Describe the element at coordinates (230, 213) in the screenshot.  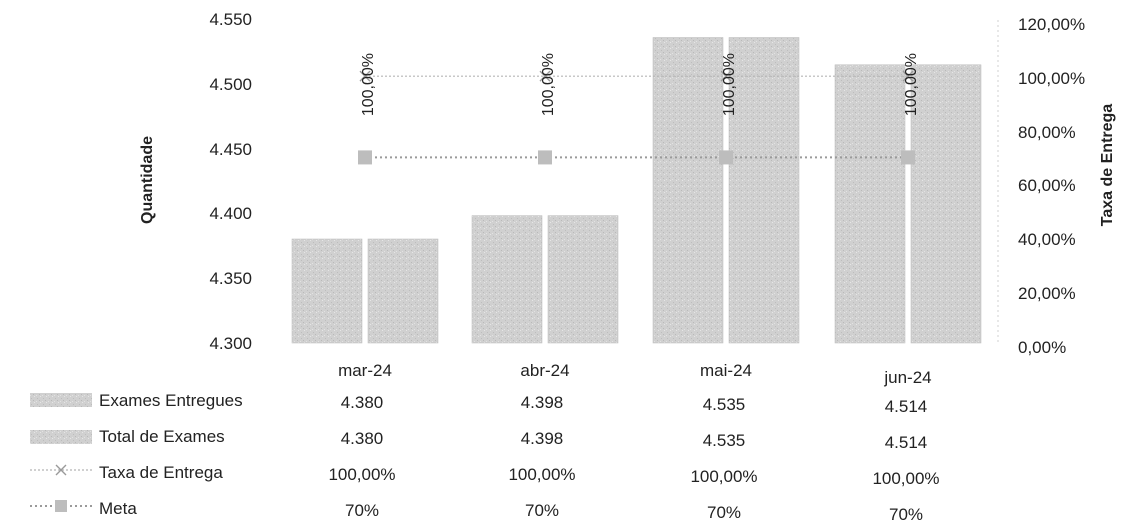
I see `y-tick-label: 4.400` at that location.